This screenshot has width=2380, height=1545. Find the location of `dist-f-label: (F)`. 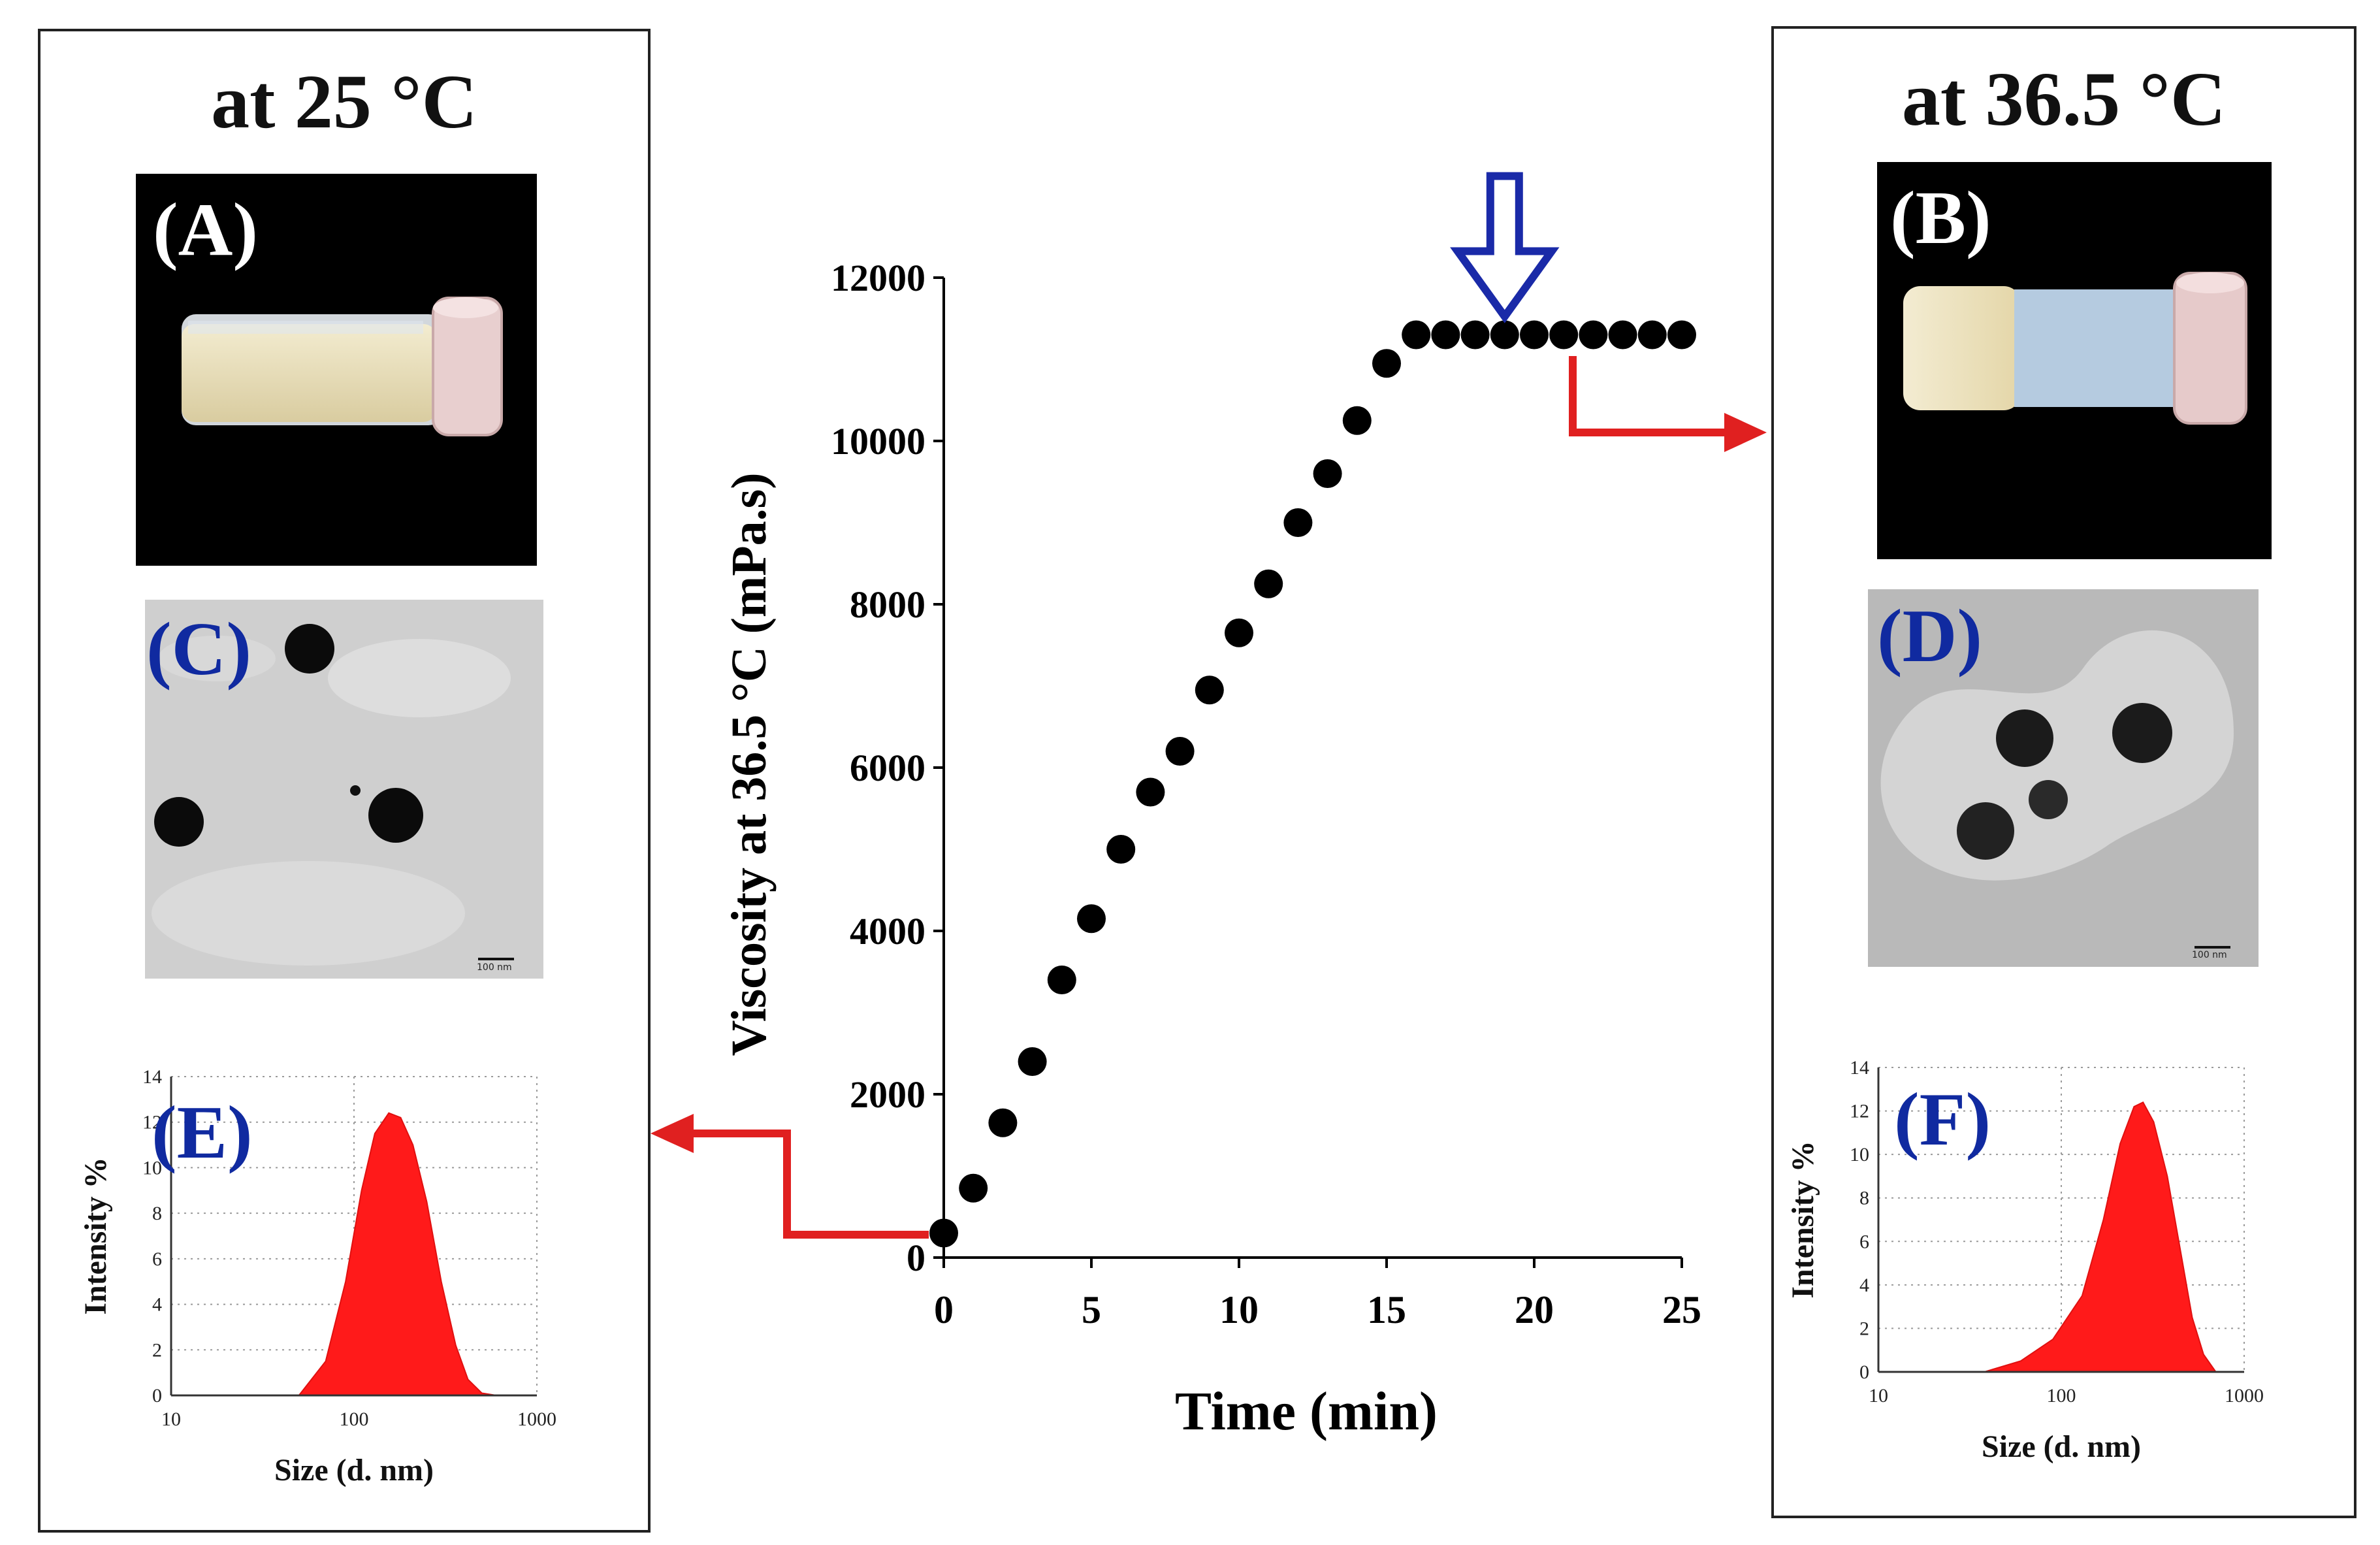

dist-f-label: (F) is located at coordinates (1942, 1120).